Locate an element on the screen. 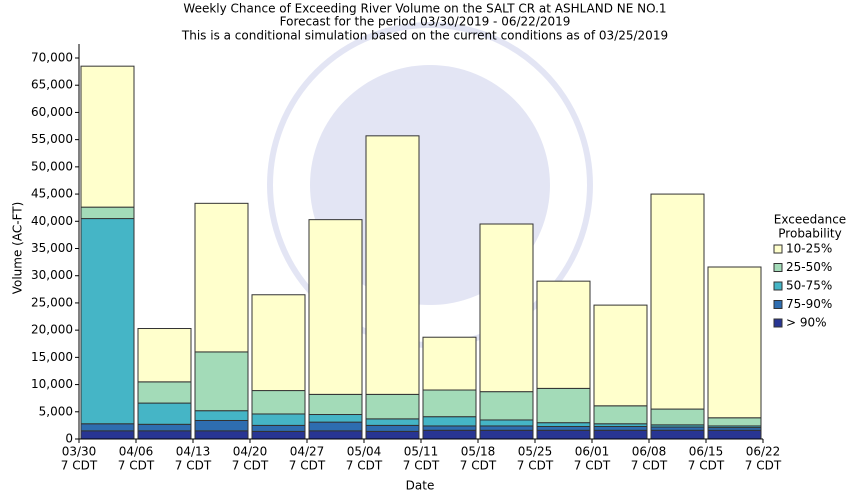  x-tick-label: 04/20 is located at coordinates (250, 452).